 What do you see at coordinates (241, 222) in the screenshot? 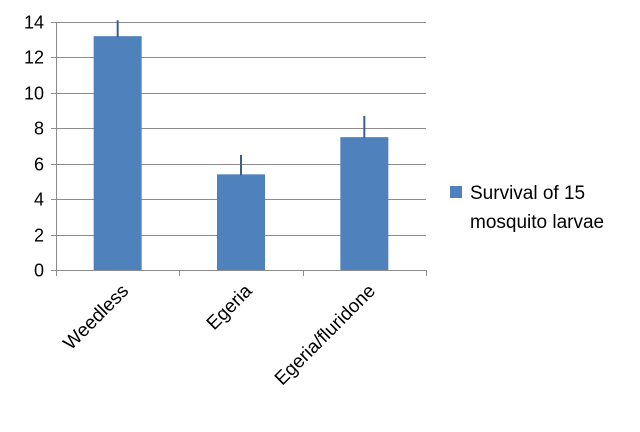
I see `bar-egeria` at bounding box center [241, 222].